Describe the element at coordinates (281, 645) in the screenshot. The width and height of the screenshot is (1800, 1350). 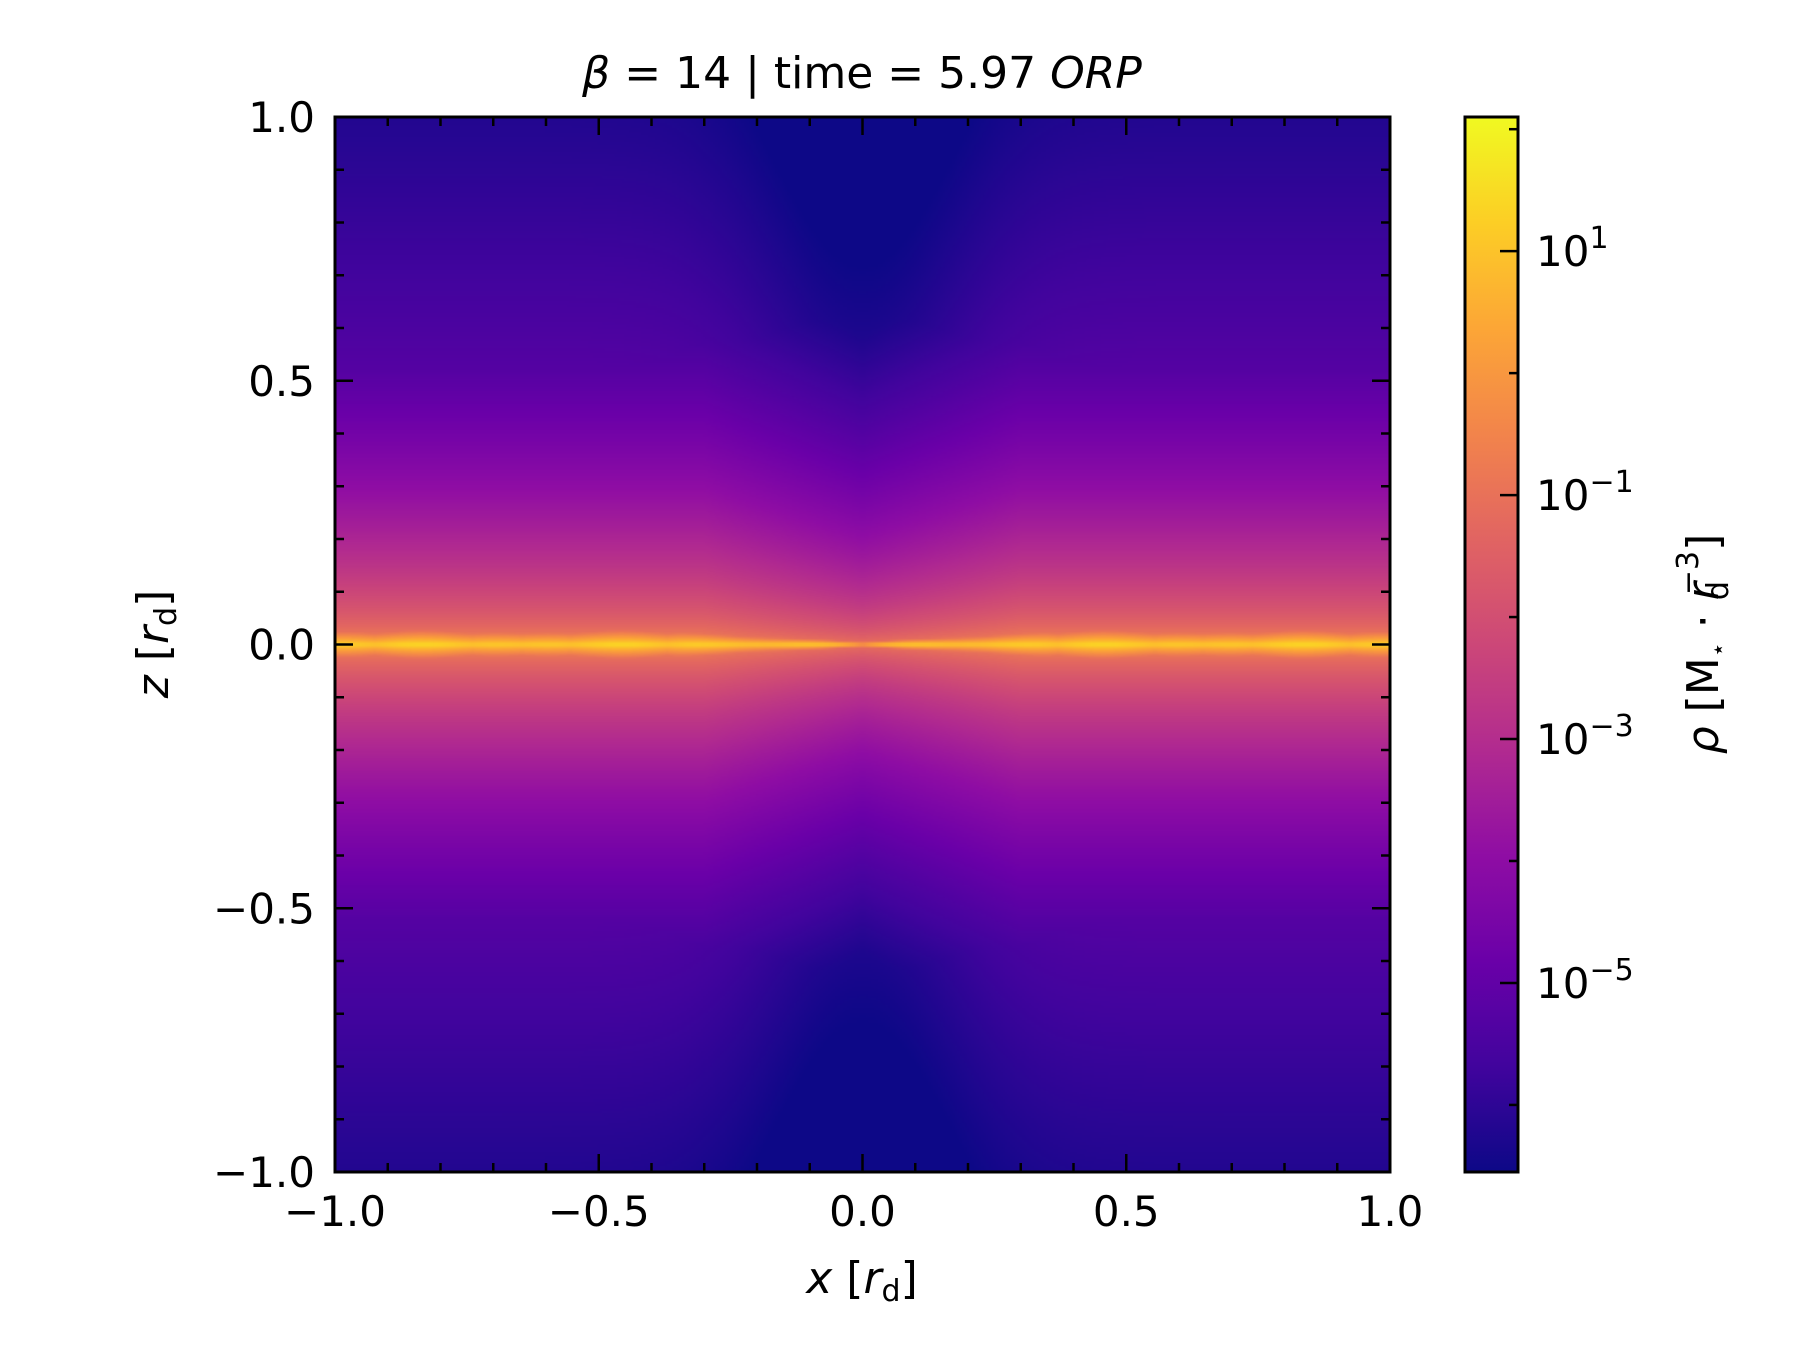
I see `y-tick-label: 0.0` at that location.